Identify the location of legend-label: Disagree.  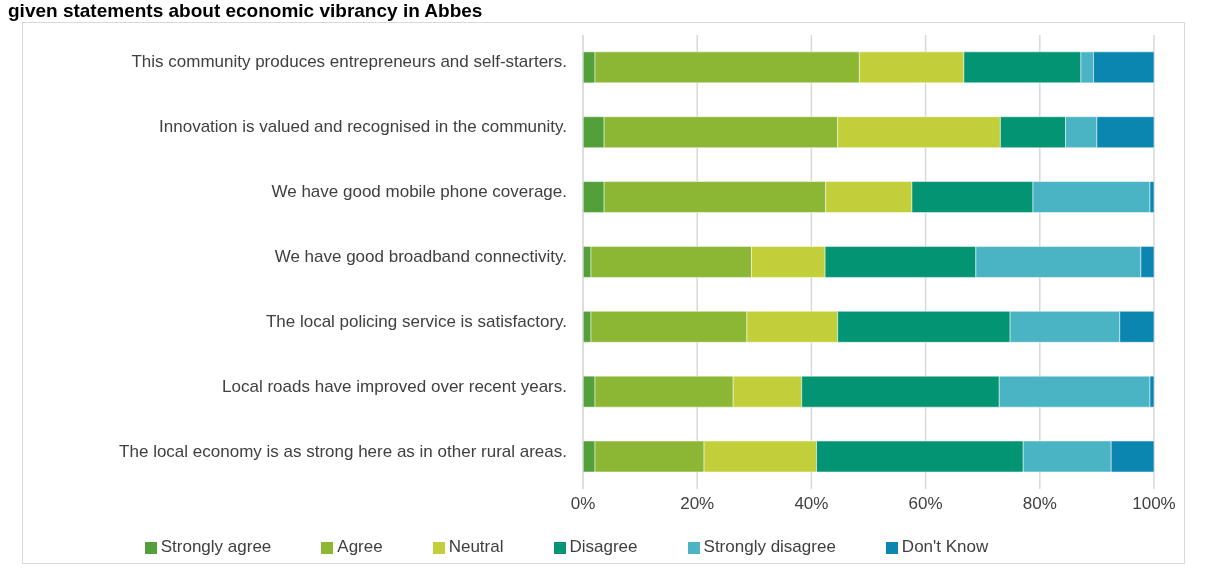
(603, 546).